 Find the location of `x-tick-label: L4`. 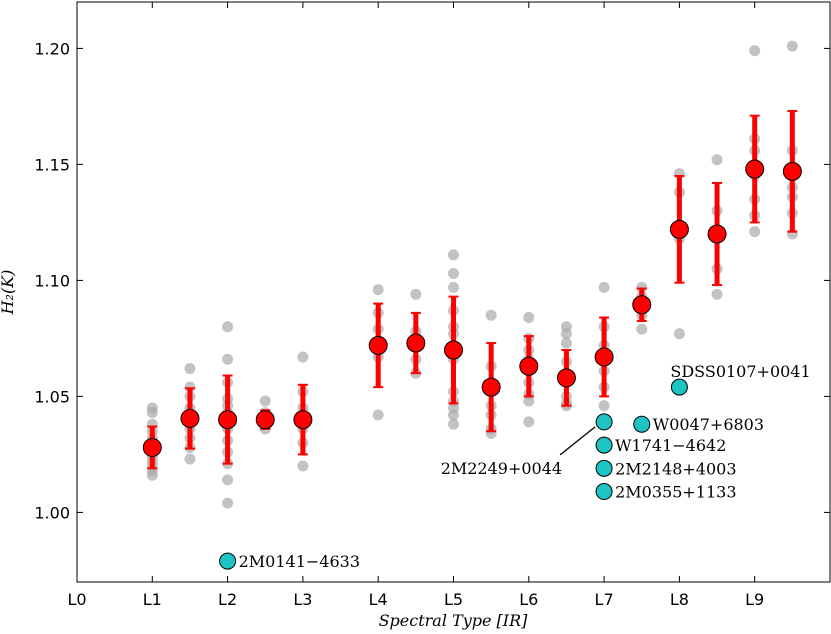

x-tick-label: L4 is located at coordinates (378, 599).